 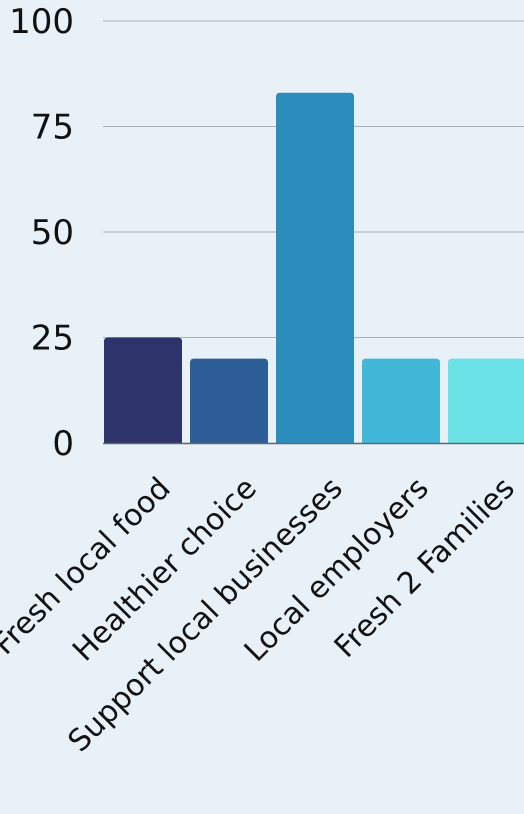 What do you see at coordinates (52, 339) in the screenshot?
I see `y-tick-label-25: 25` at bounding box center [52, 339].